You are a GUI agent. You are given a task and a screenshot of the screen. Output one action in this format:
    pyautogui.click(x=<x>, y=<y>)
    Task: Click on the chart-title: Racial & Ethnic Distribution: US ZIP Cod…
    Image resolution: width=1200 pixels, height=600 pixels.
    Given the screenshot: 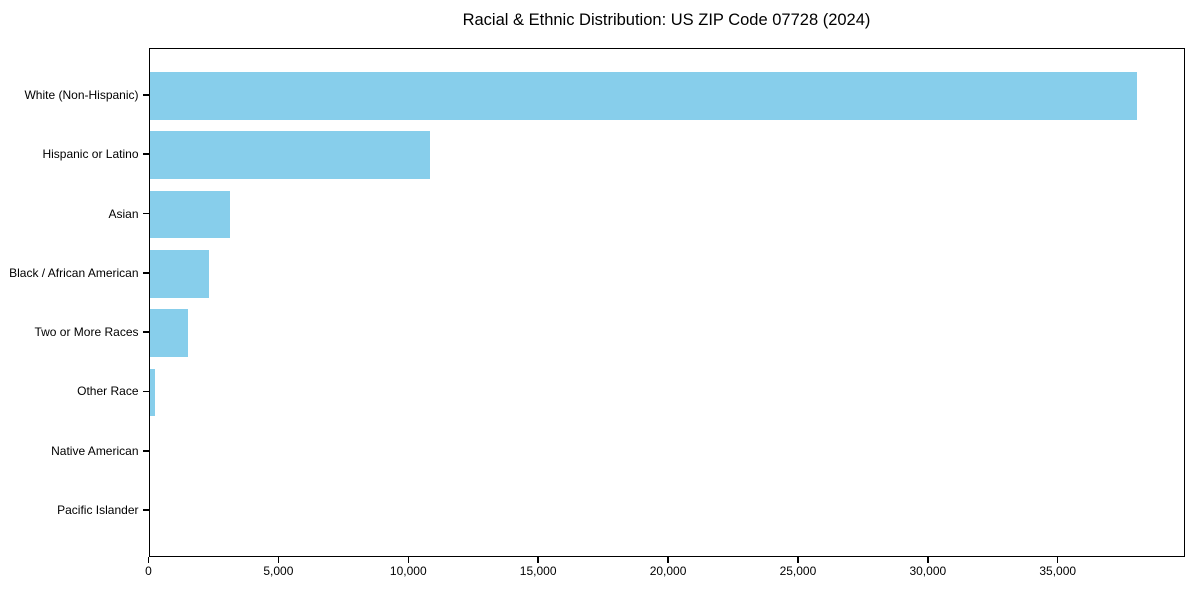 What is the action you would take?
    pyautogui.click(x=666, y=20)
    